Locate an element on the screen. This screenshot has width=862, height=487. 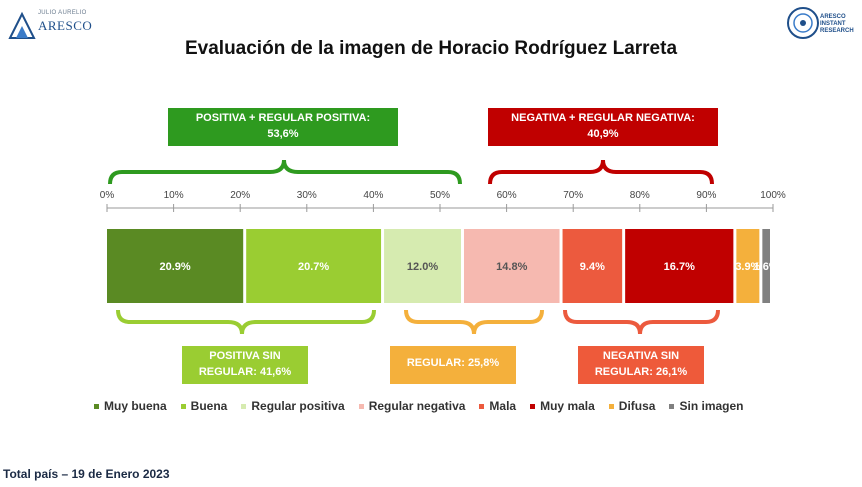
negative-bottom-brace is located at coordinates (641, 322).